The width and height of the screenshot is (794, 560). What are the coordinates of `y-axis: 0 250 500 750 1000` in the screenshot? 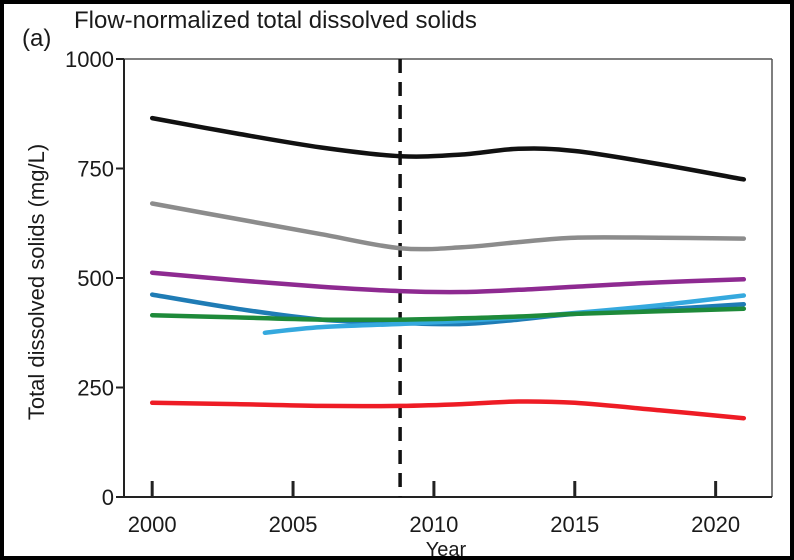 It's located at (94, 278).